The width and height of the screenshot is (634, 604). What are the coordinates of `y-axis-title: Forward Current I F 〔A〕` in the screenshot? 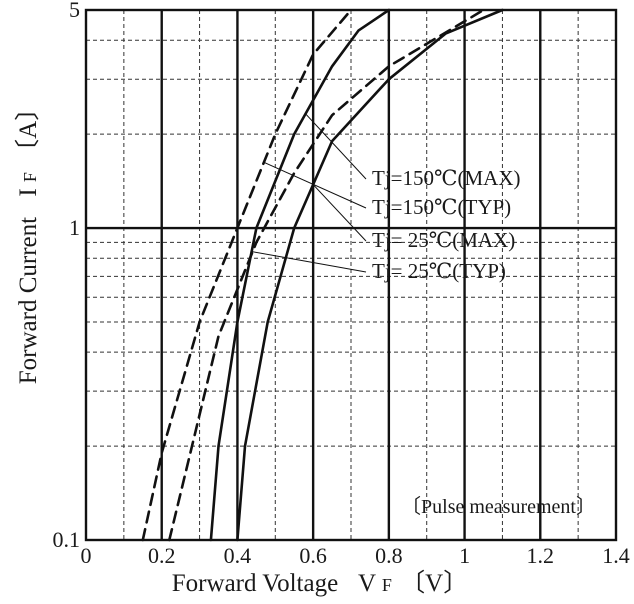 It's located at (28, 240).